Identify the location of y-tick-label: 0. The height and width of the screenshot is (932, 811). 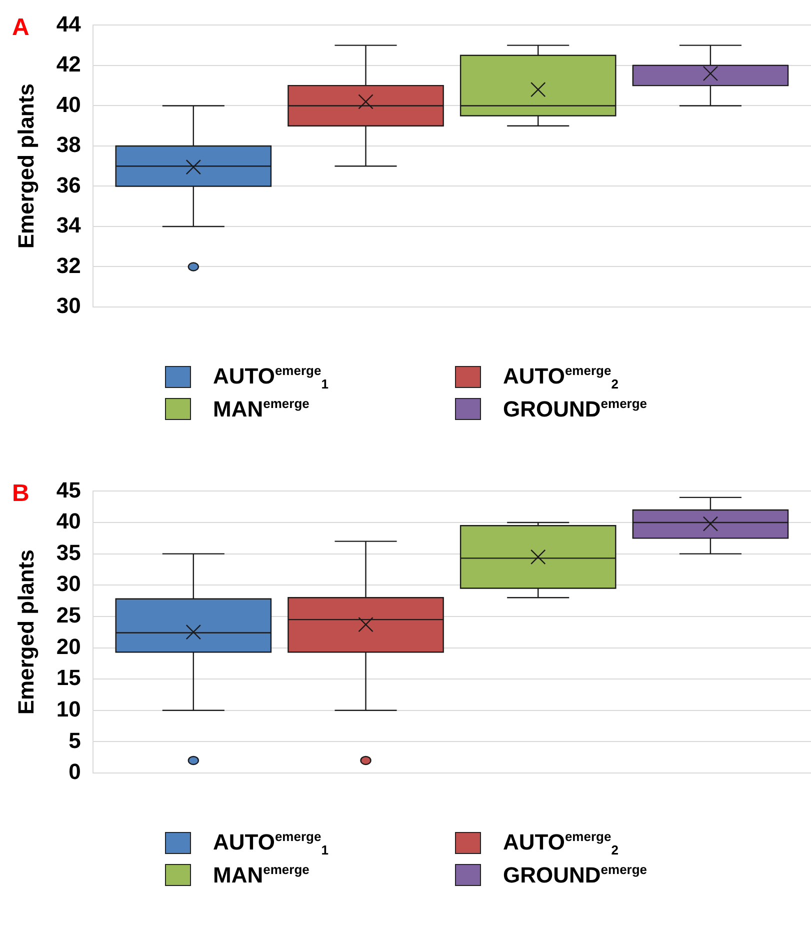
(74, 771).